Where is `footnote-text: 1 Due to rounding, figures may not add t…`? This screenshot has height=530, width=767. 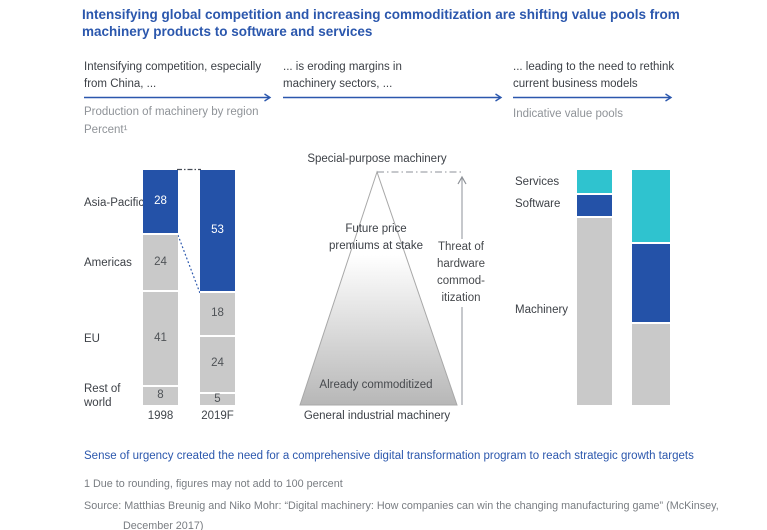 footnote-text: 1 Due to rounding, figures may not add t… is located at coordinates (213, 484).